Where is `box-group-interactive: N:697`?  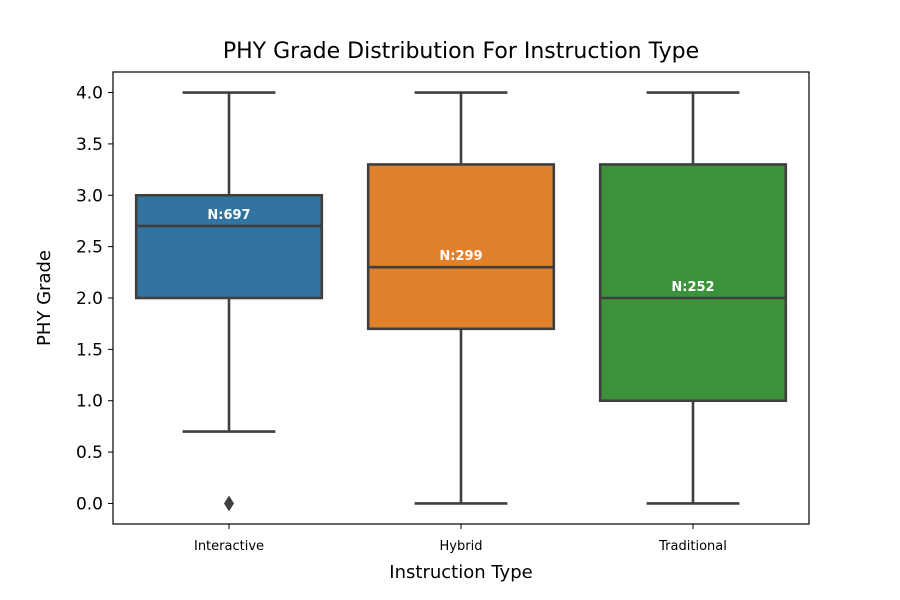 box-group-interactive: N:697 is located at coordinates (229, 301).